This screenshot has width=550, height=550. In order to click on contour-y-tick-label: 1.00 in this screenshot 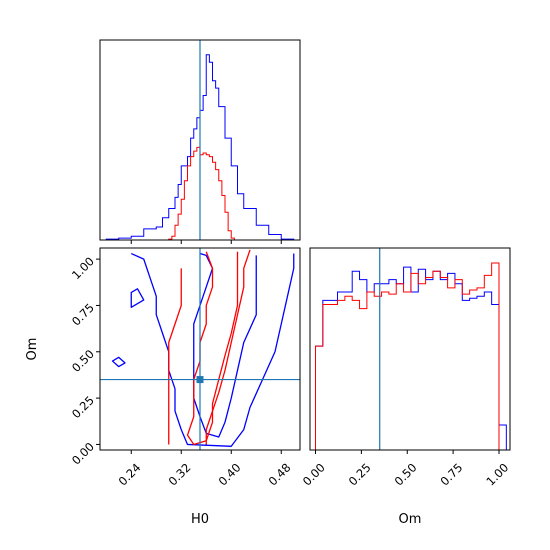, I will do `click(83, 268)`.